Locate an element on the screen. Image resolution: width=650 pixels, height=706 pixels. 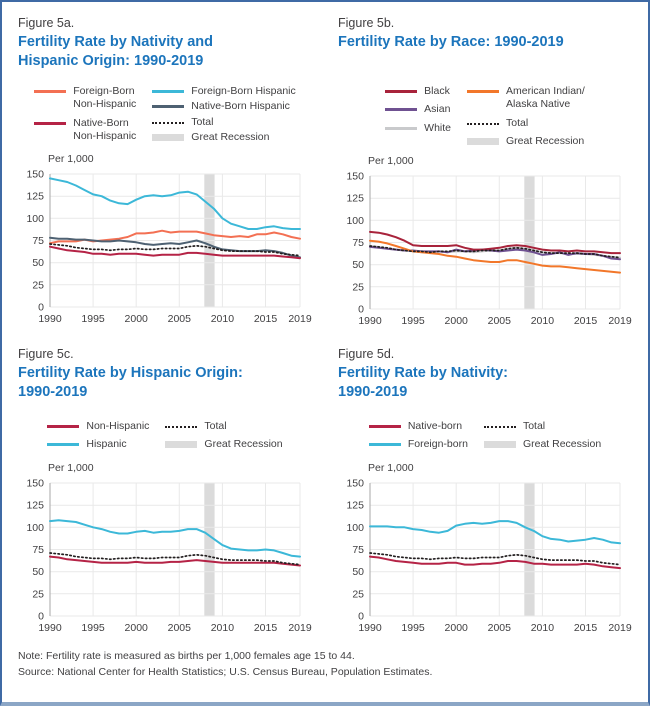
legend-item: Hispanic is located at coordinates (98, 444).